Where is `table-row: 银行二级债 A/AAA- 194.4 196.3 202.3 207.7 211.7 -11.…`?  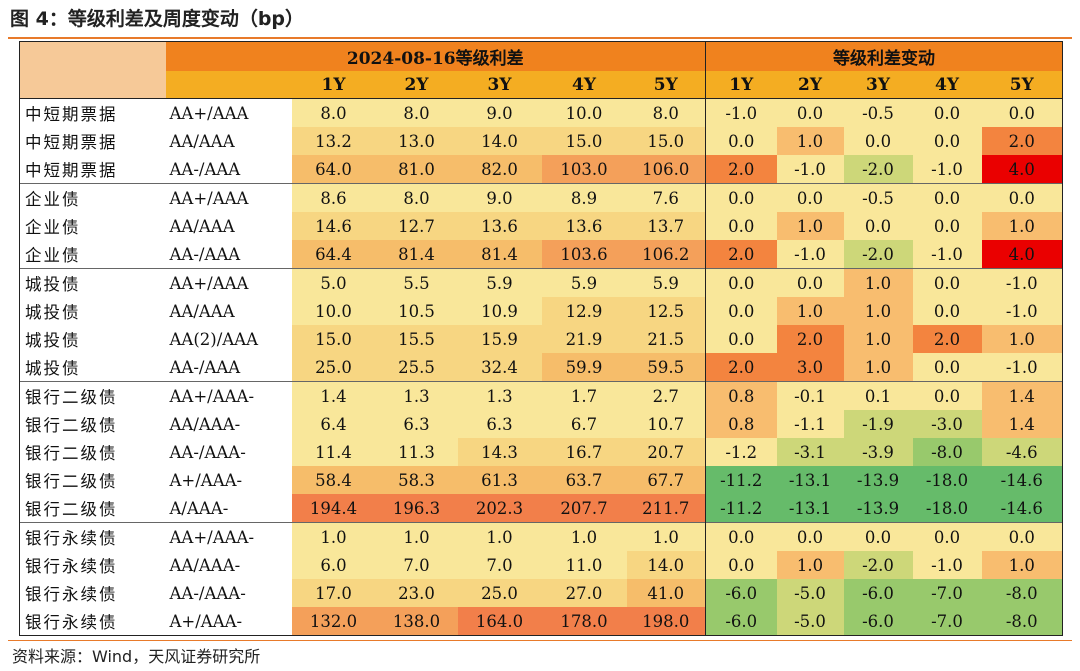 table-row: 银行二级债 A/AAA- 194.4 196.3 202.3 207.7 211.7 -11.… is located at coordinates (541, 508).